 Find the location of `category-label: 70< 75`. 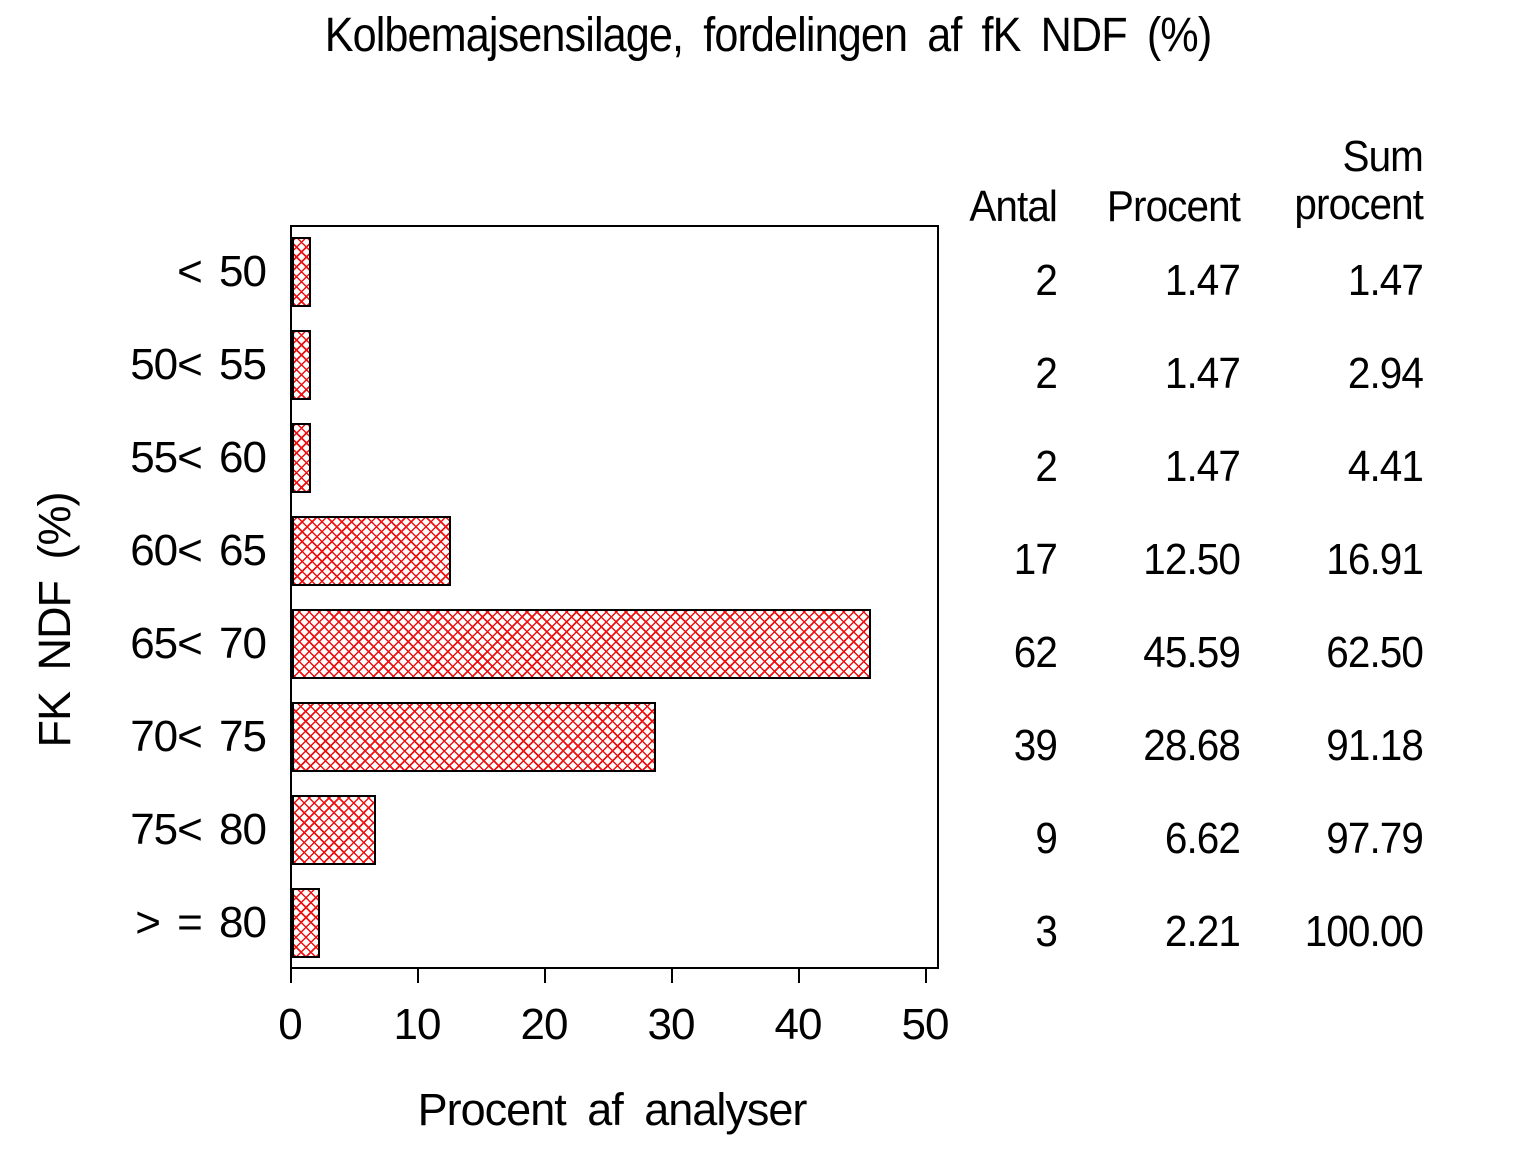

category-label: 70< 75 is located at coordinates (198, 736).